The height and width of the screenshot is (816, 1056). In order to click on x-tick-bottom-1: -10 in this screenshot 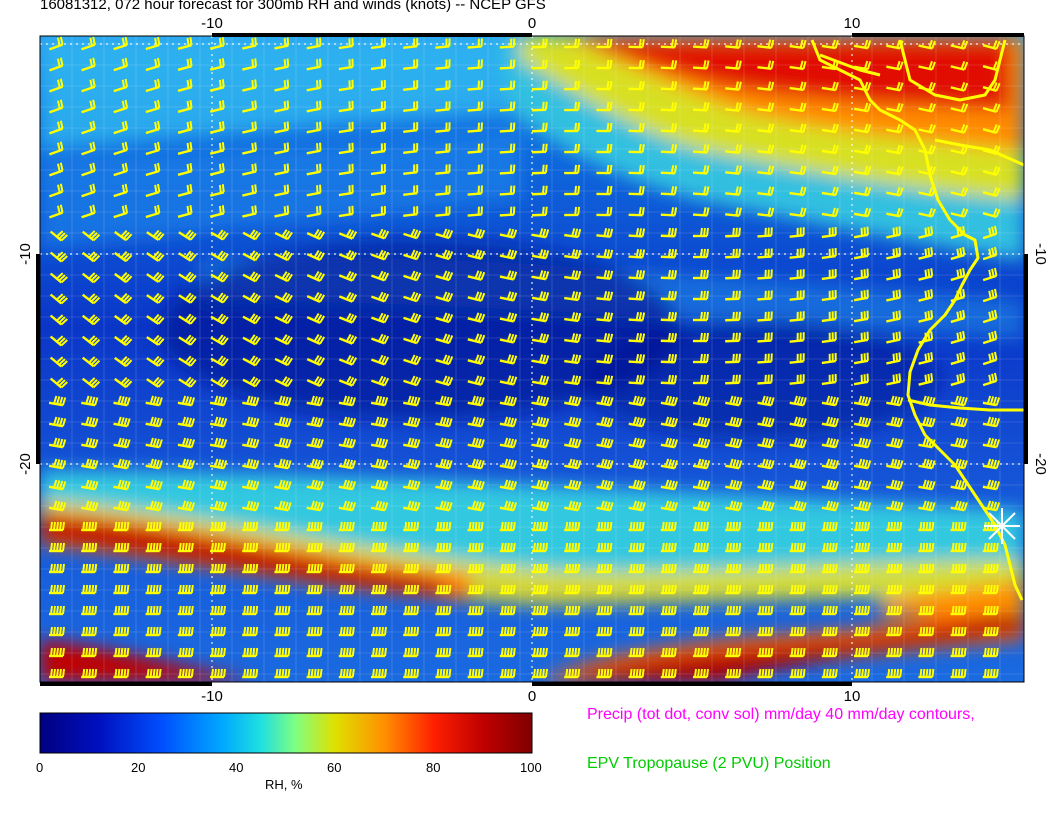, I will do `click(212, 696)`.